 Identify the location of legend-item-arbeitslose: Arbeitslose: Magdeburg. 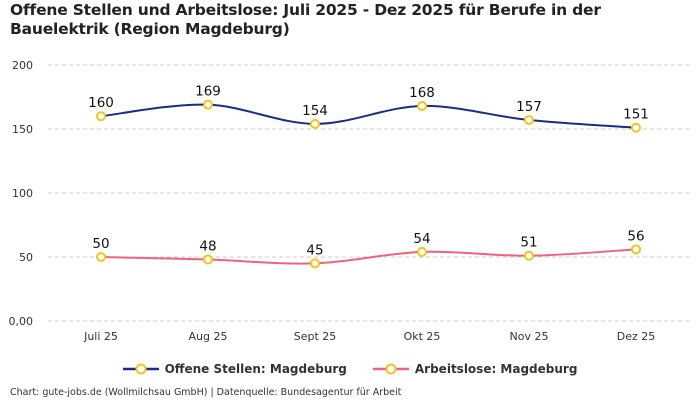
(475, 369).